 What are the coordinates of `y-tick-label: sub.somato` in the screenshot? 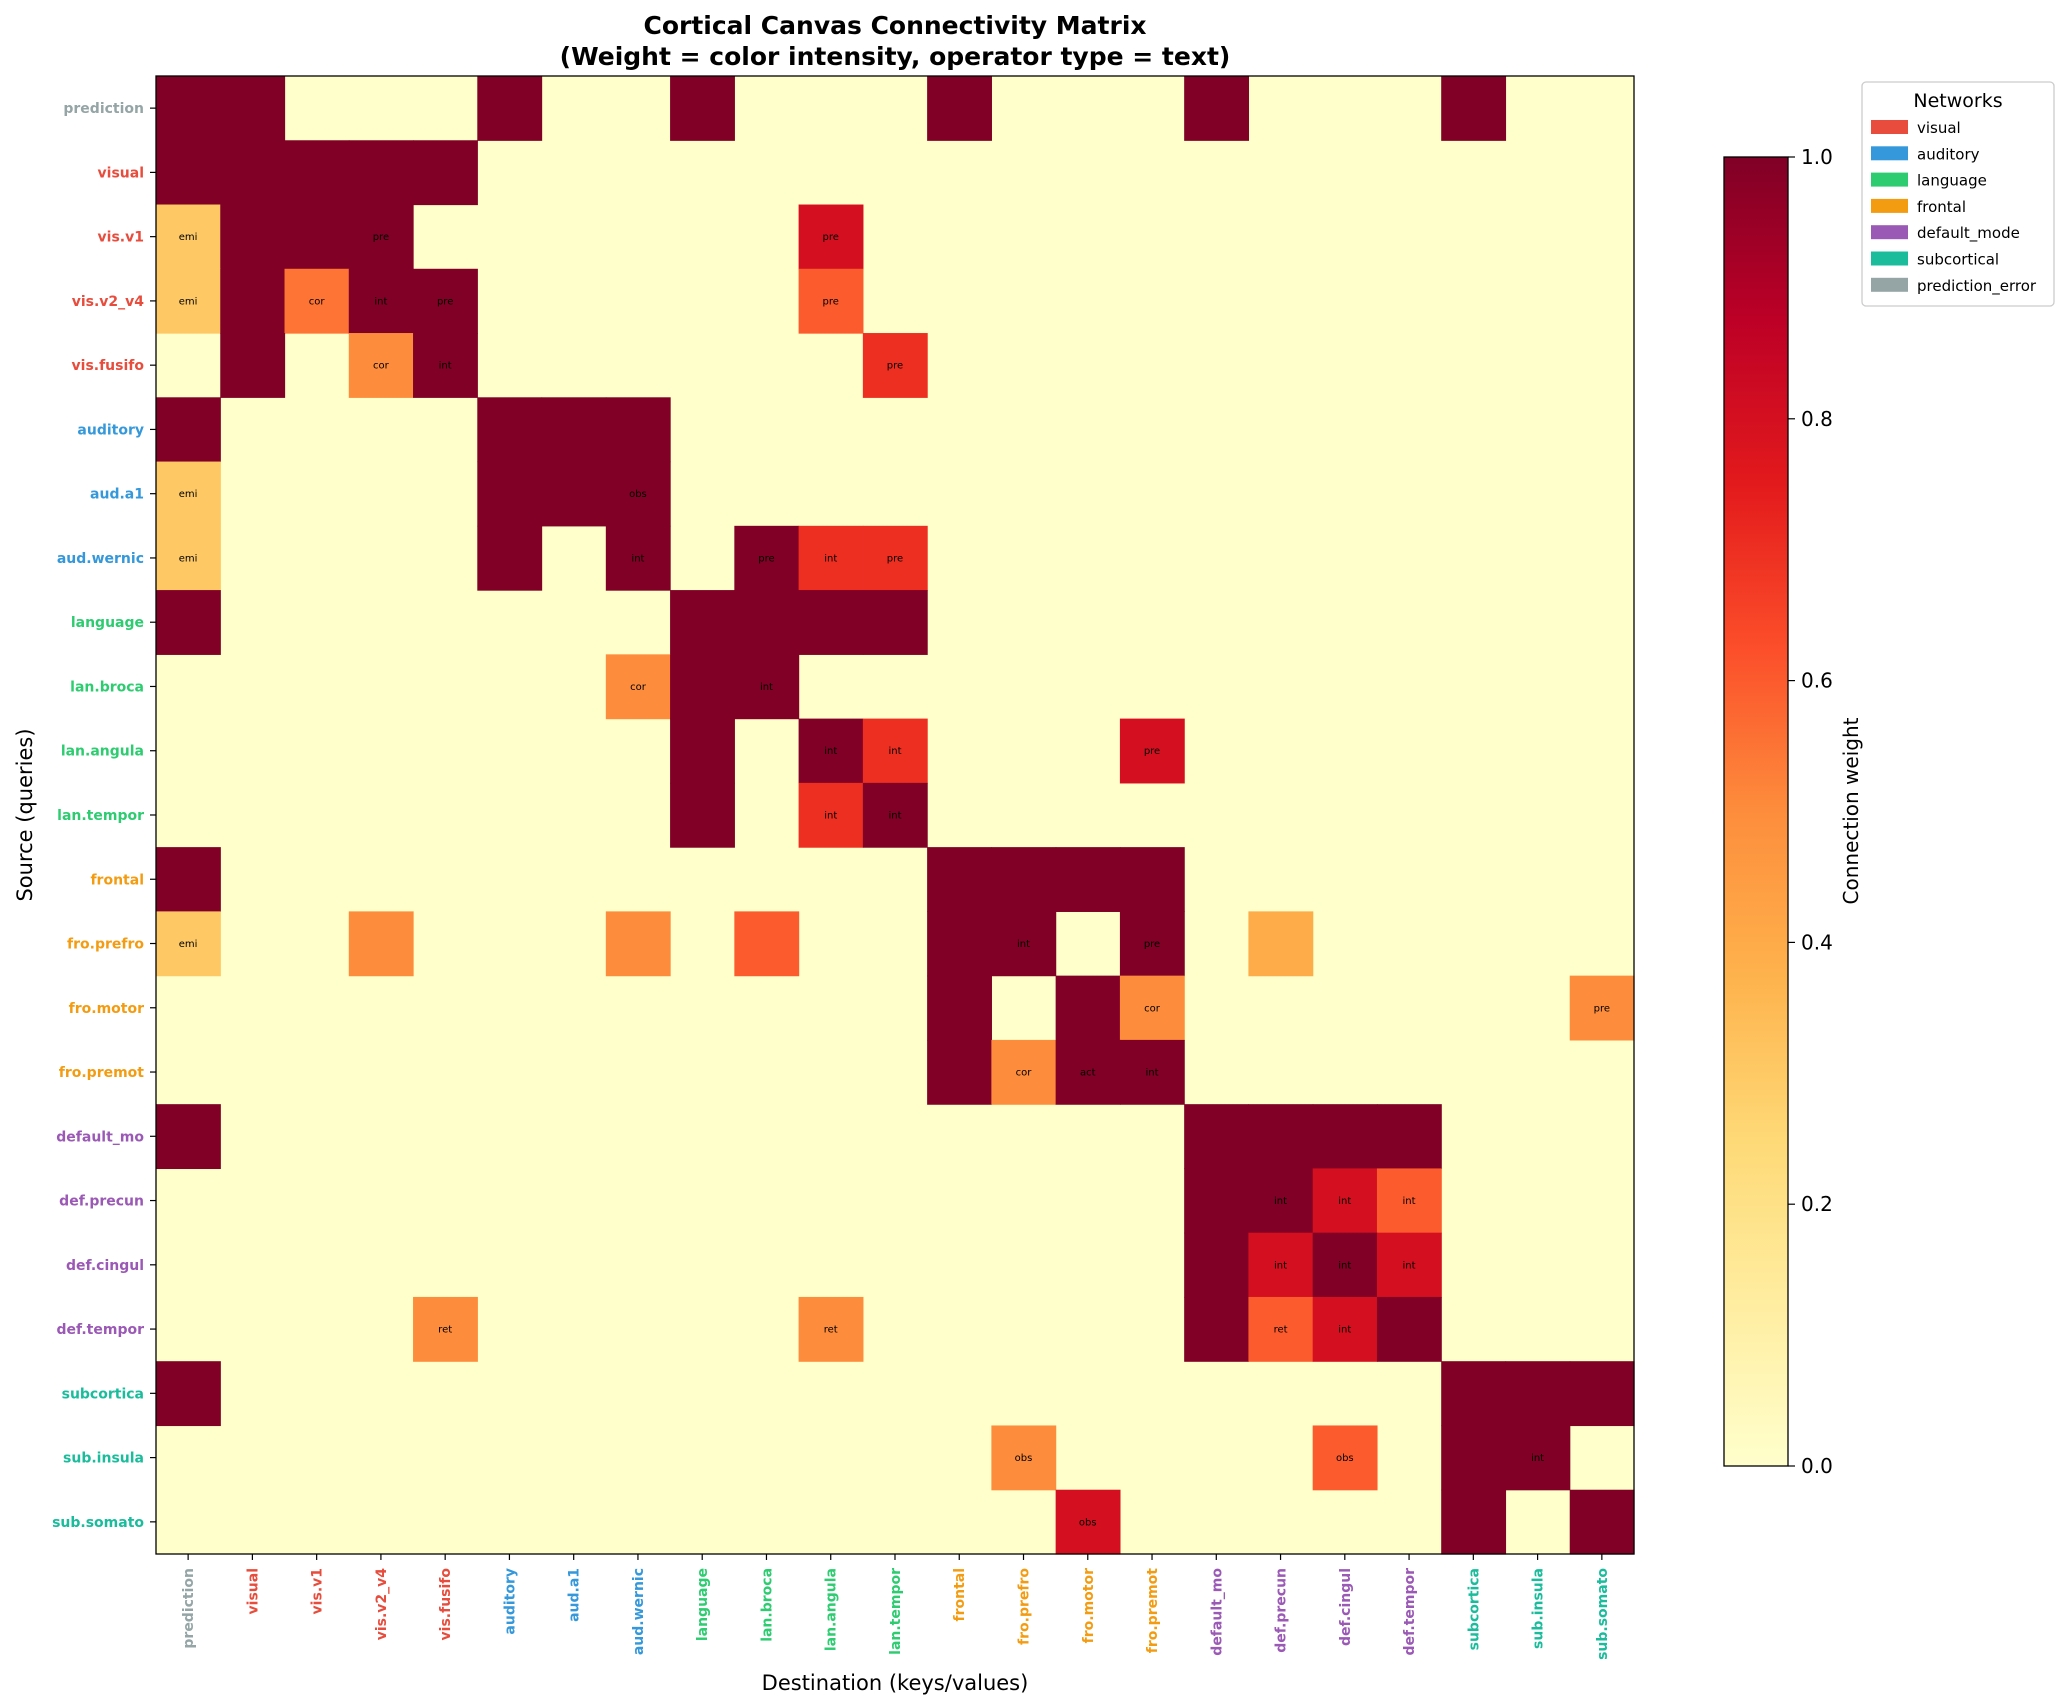 It's located at (98, 1523).